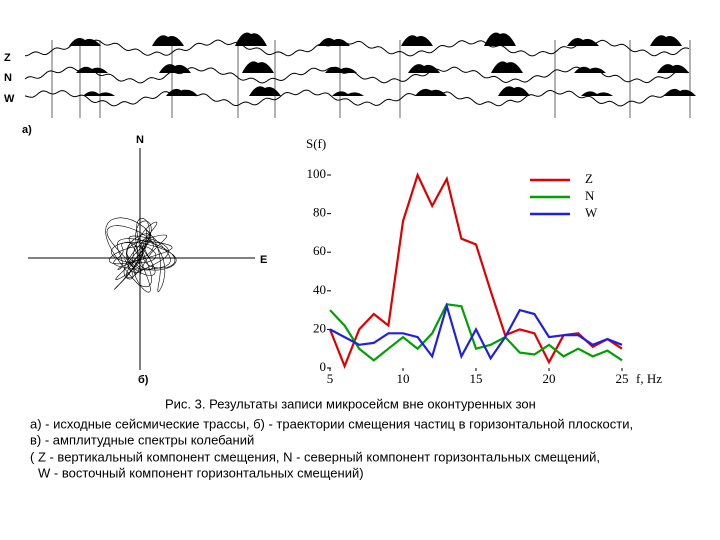 Image resolution: width=720 pixels, height=540 pixels. I want to click on y-tick-label: 80, so click(319, 212).